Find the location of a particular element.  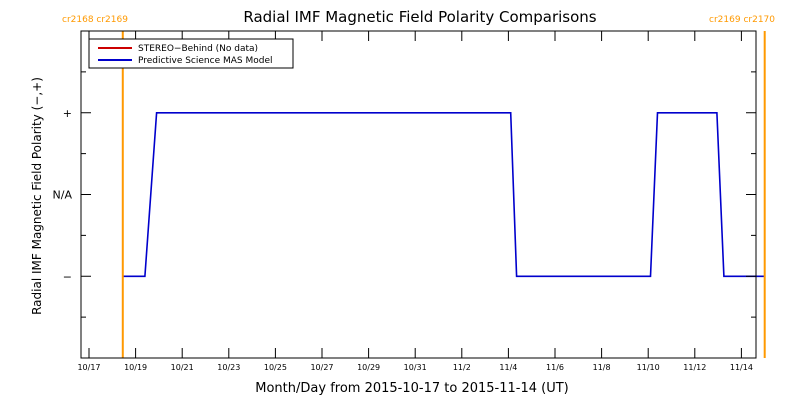

x-tick-label: 11/8 is located at coordinates (602, 367).